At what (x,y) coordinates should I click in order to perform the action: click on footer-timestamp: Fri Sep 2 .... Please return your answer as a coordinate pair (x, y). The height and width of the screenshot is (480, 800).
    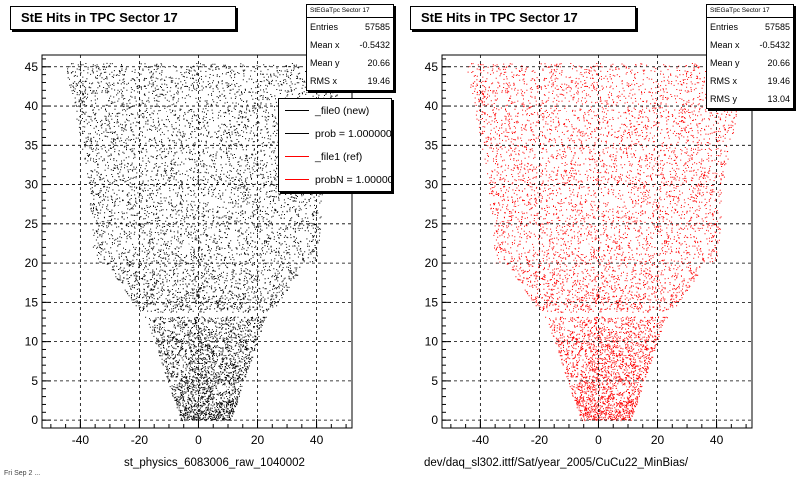
    Looking at the image, I should click on (22, 473).